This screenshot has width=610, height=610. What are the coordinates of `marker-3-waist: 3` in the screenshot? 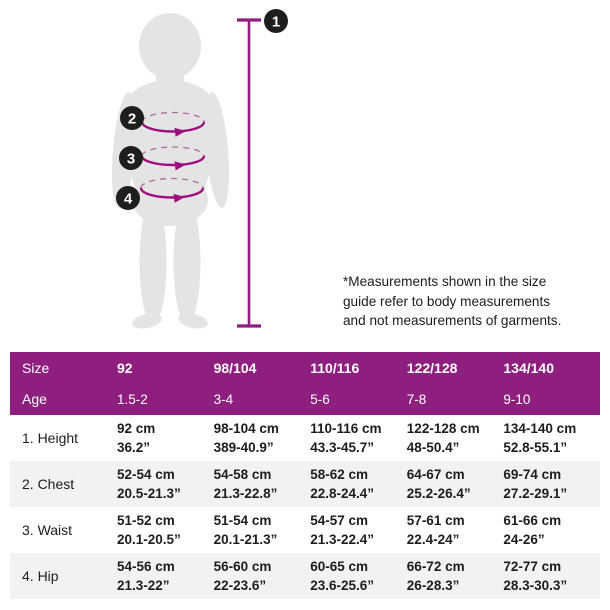 It's located at (131, 158).